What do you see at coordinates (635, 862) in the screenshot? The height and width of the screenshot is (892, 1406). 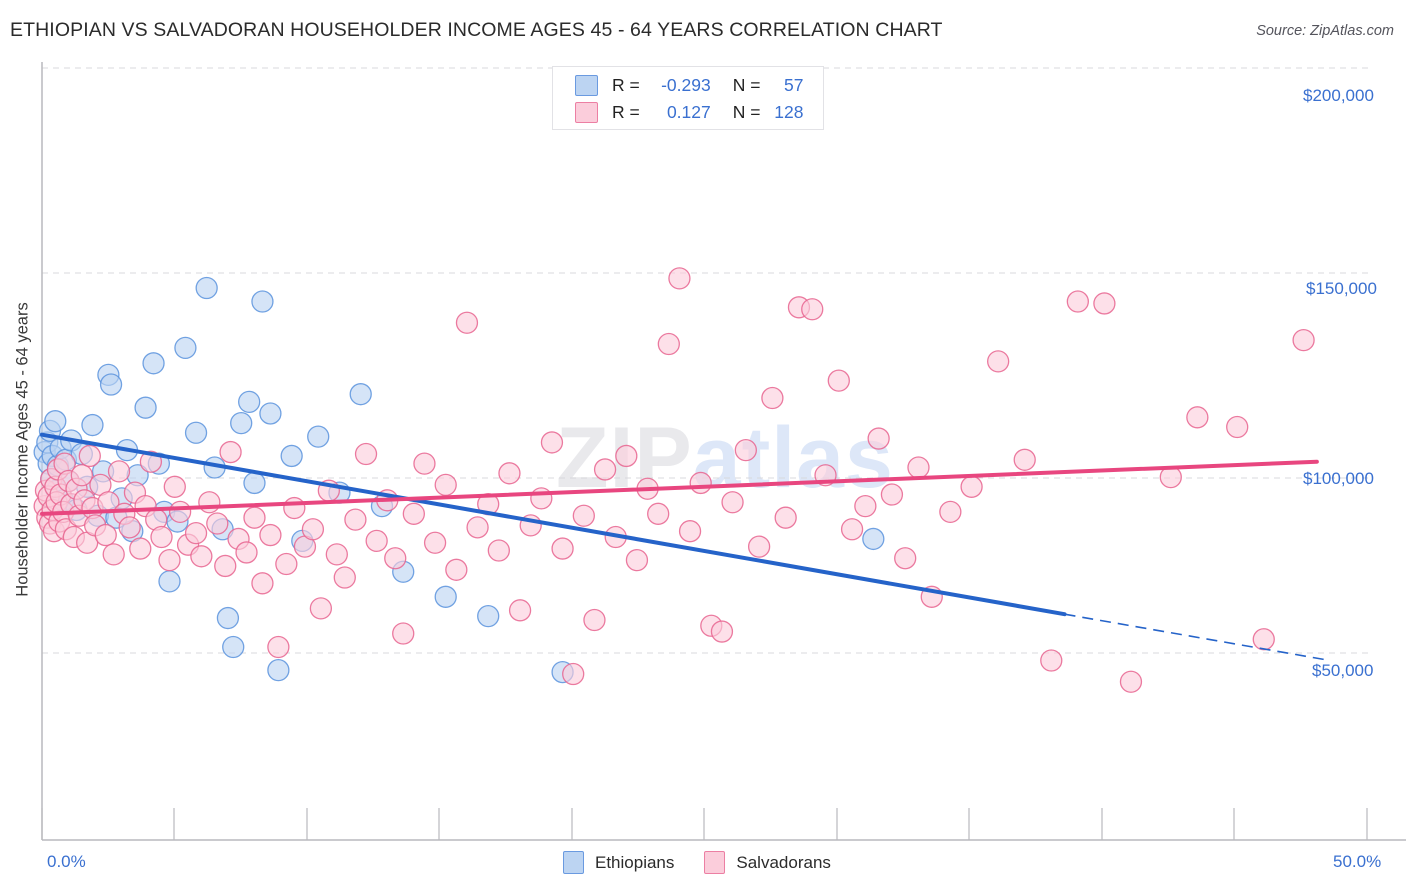 I see `legend-label-ethiopians: Ethiopians` at bounding box center [635, 862].